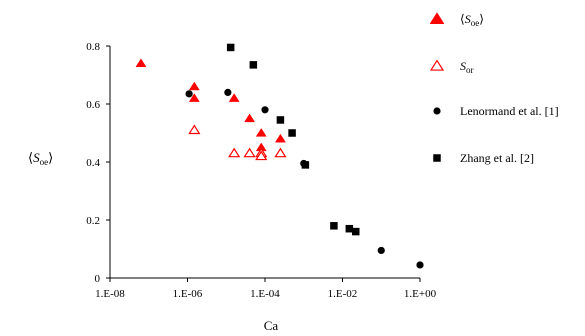 The image size is (585, 336). What do you see at coordinates (343, 294) in the screenshot?
I see `x-tick-label: 1.E-02` at bounding box center [343, 294].